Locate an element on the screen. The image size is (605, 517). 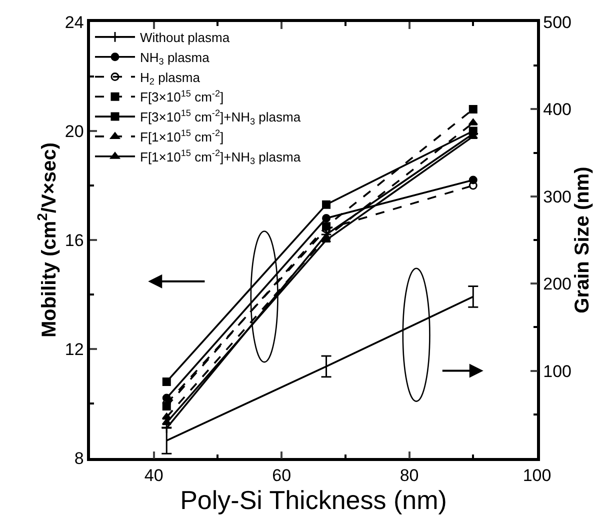
y-tick-label: 24 is located at coordinates (74, 22).